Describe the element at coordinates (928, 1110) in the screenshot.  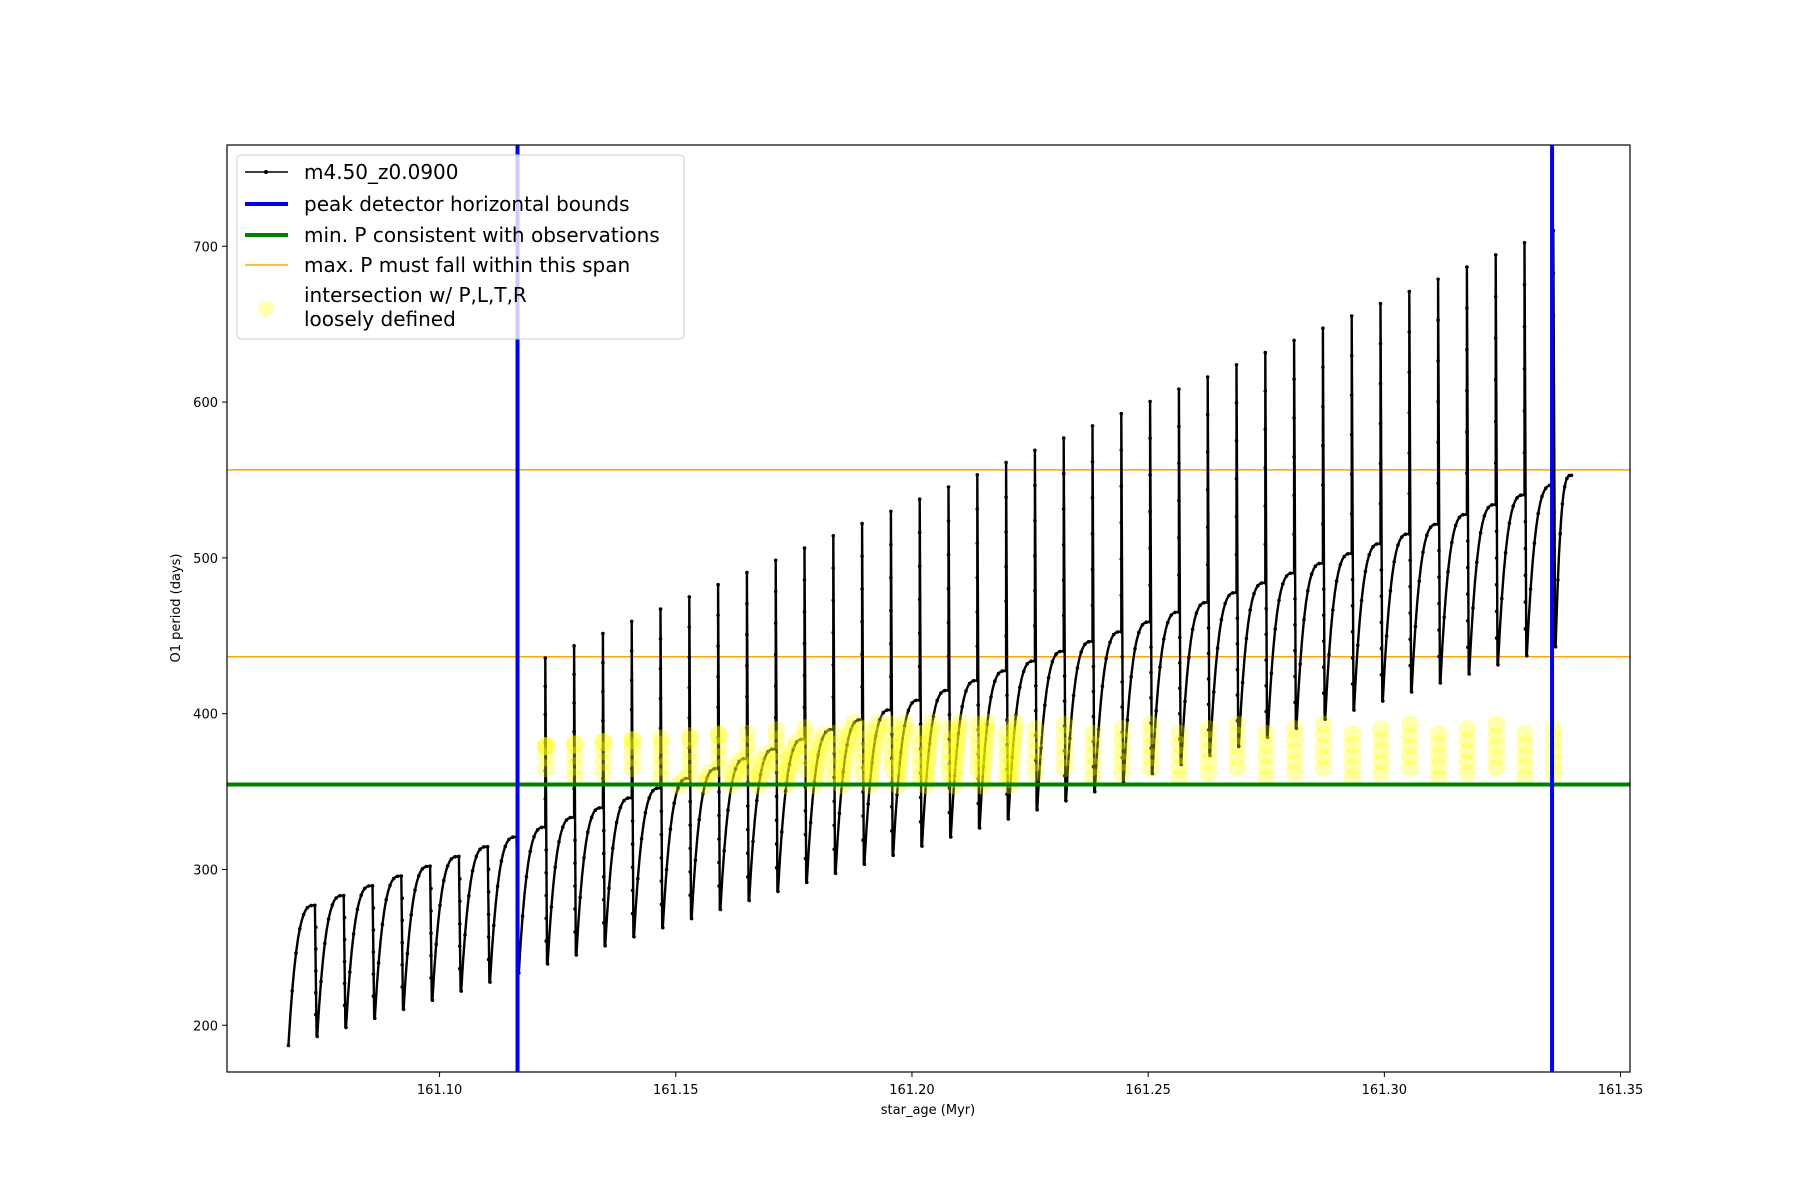
I see `x-axis-label: star_age (Myr)` at that location.